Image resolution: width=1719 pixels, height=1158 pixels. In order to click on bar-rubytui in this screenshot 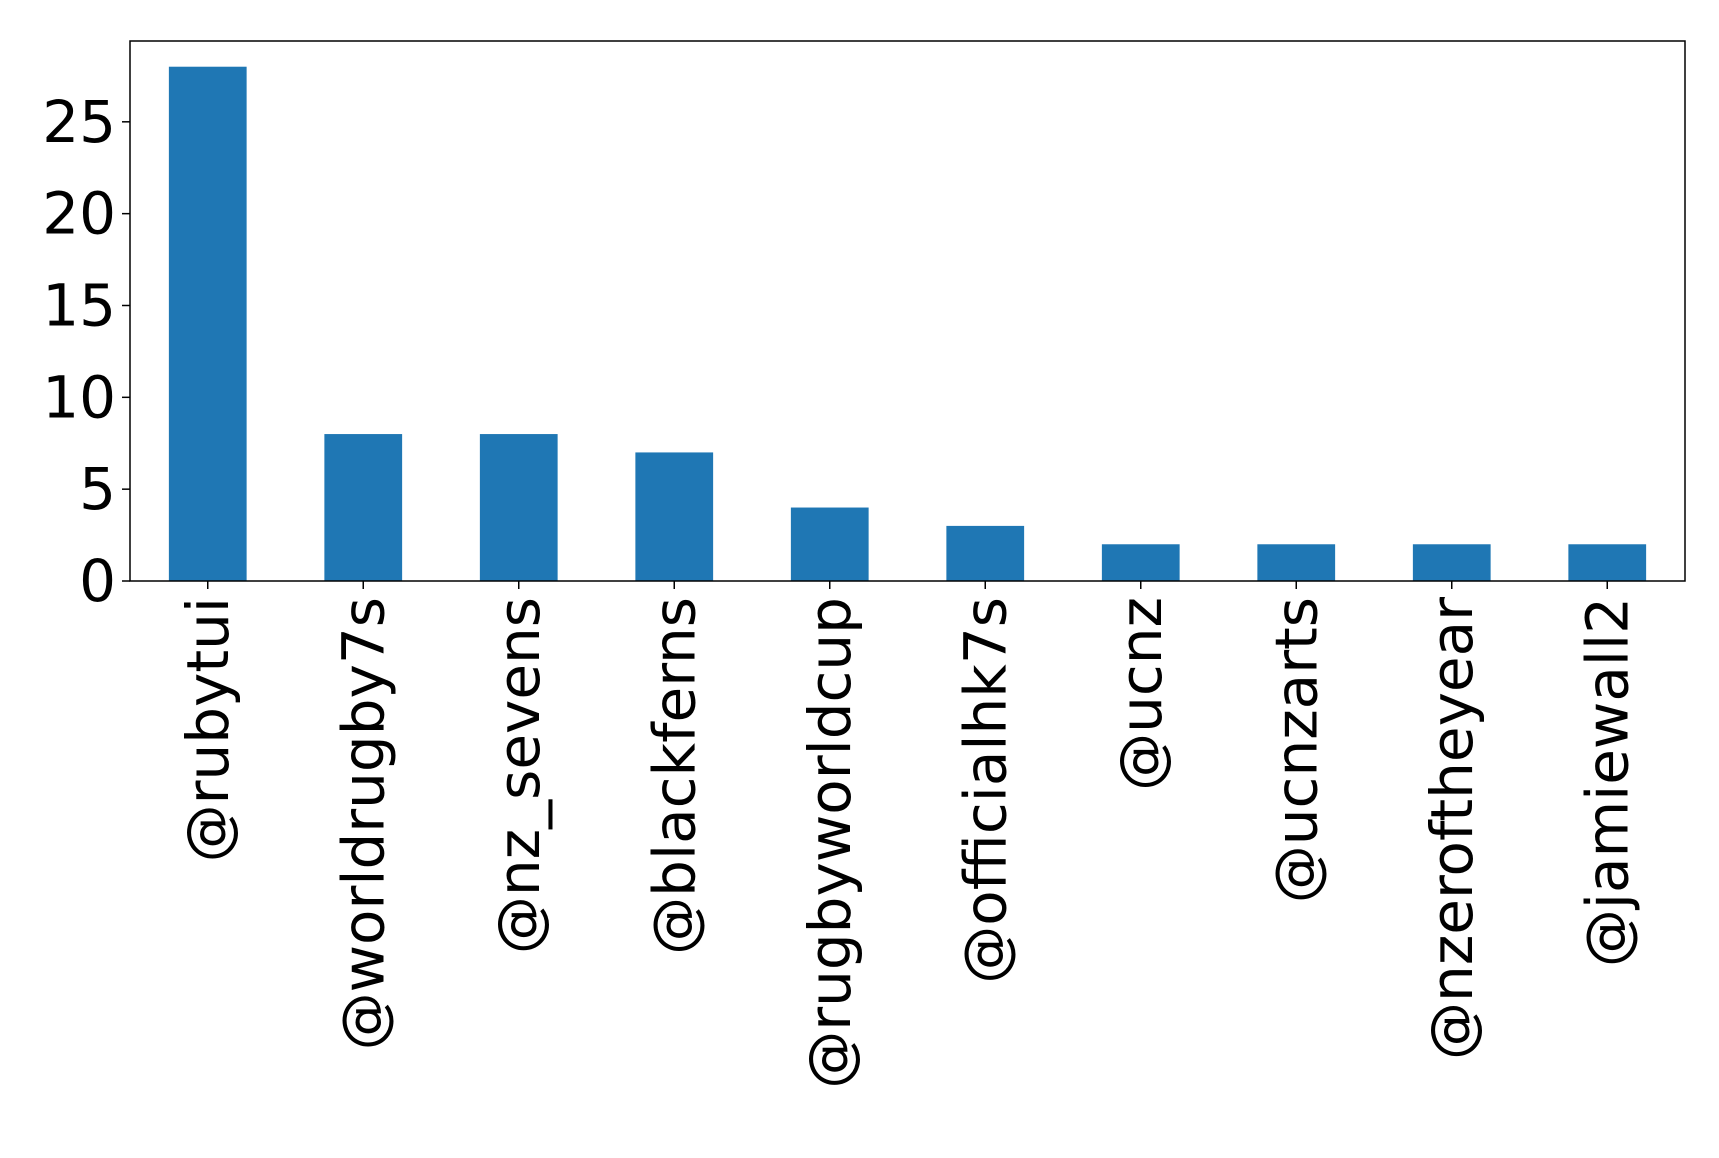, I will do `click(207, 323)`.